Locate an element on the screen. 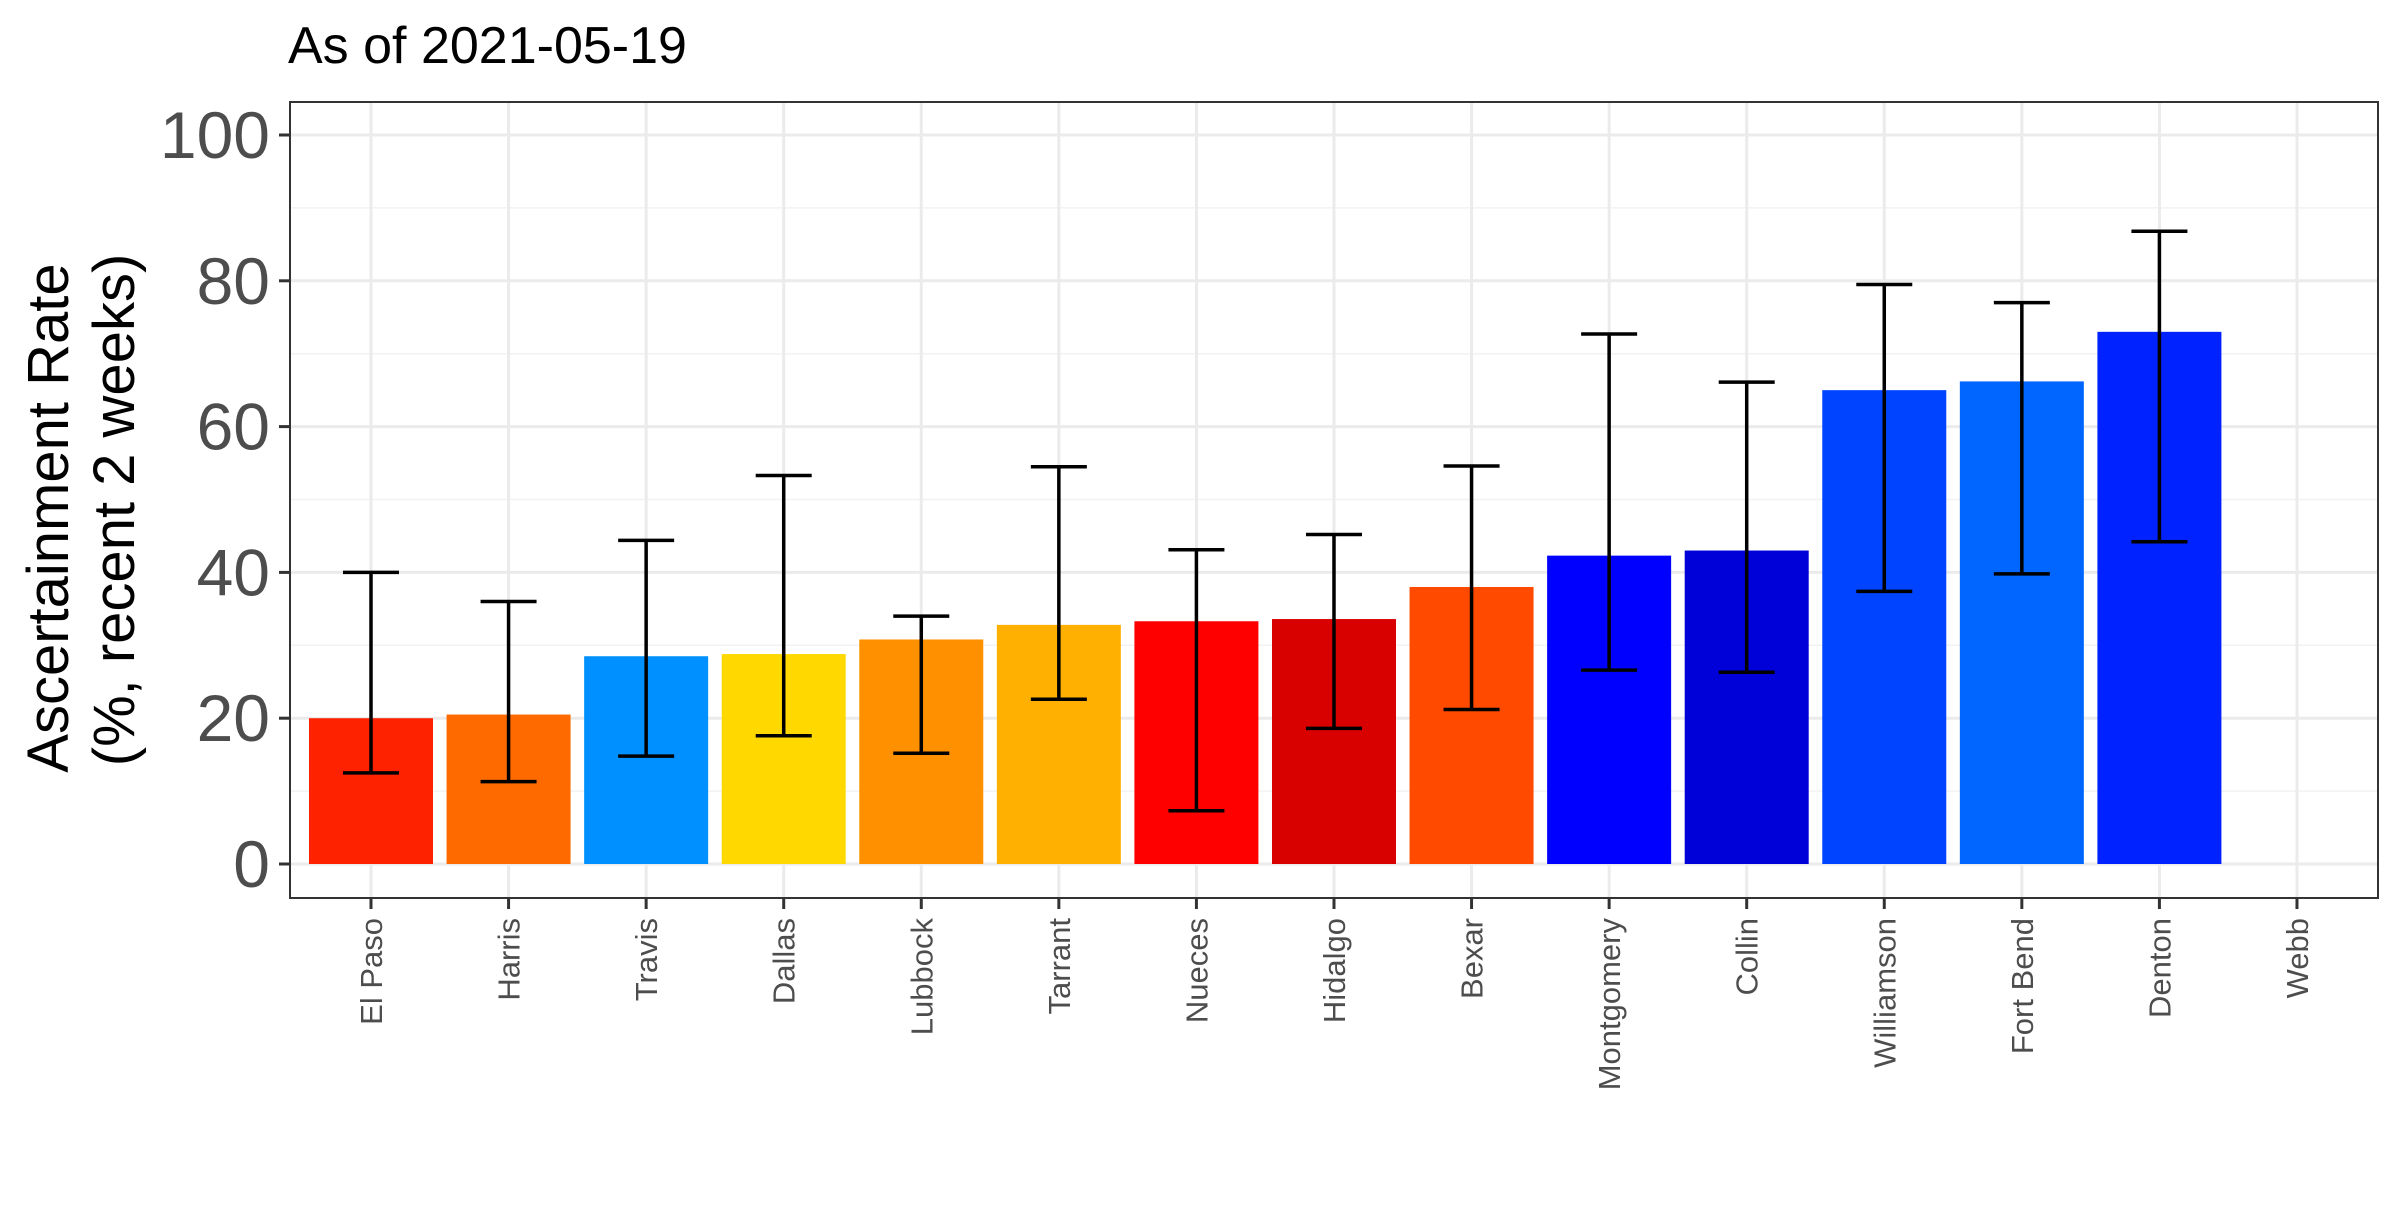 This screenshot has width=2400, height=1205. x-tick-label: Bexar is located at coordinates (1472, 958).